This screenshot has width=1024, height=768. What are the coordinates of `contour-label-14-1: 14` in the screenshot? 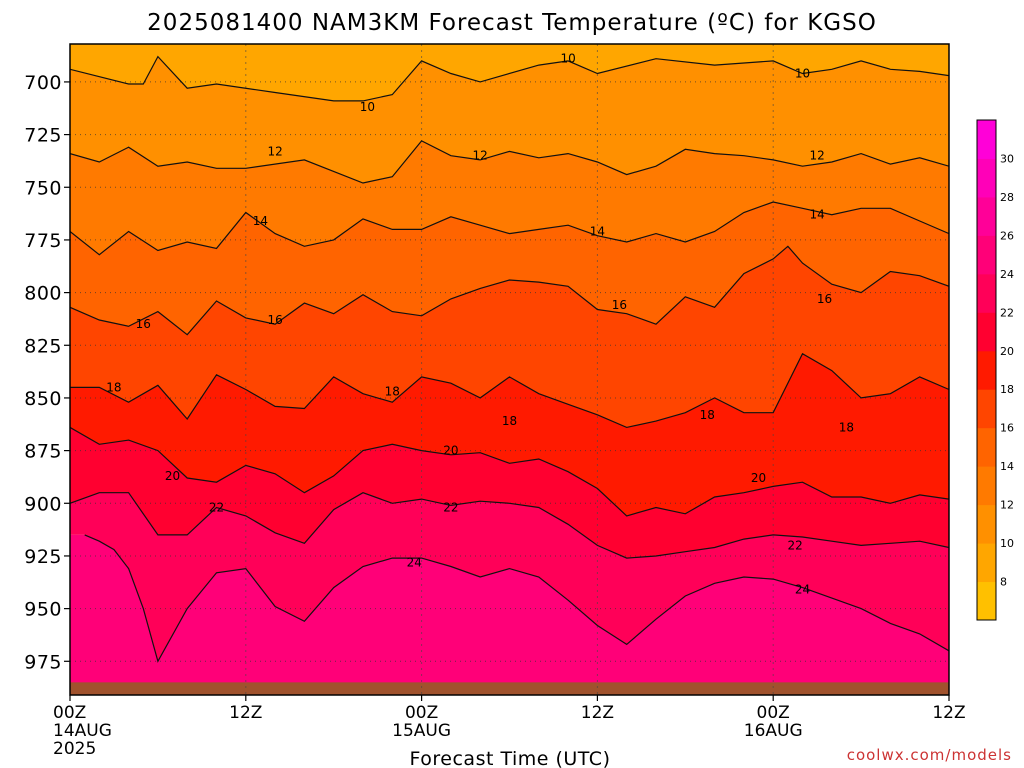 It's located at (597, 232).